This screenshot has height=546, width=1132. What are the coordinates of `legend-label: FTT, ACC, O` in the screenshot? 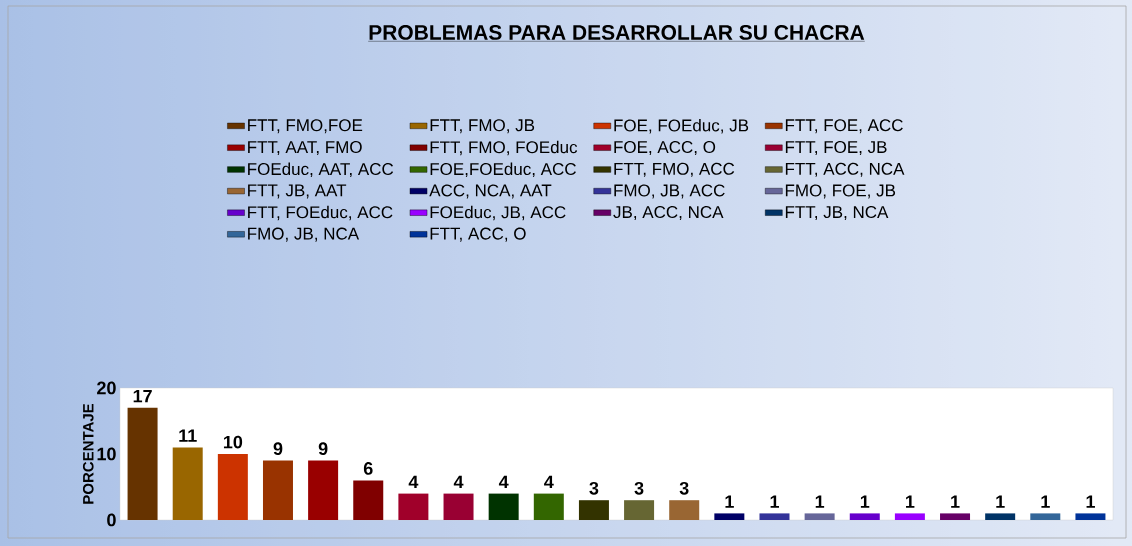 It's located at (478, 234).